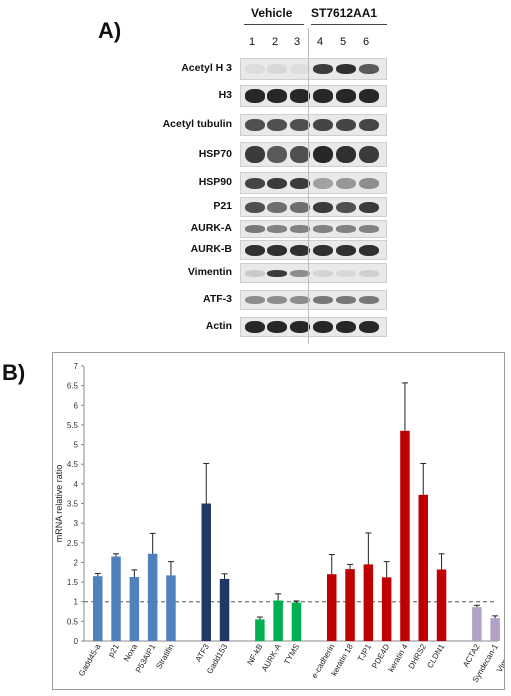 The image size is (511, 696). What do you see at coordinates (364, 652) in the screenshot?
I see `x-tick-label: TJP1` at bounding box center [364, 652].